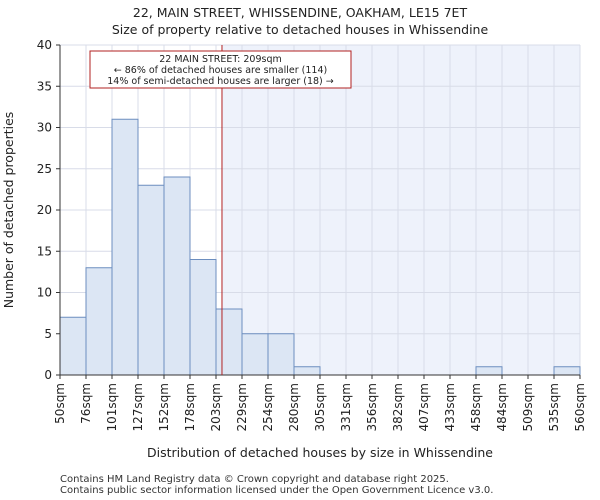 The image size is (600, 500). I want to click on bar-229sqm, so click(255, 354).